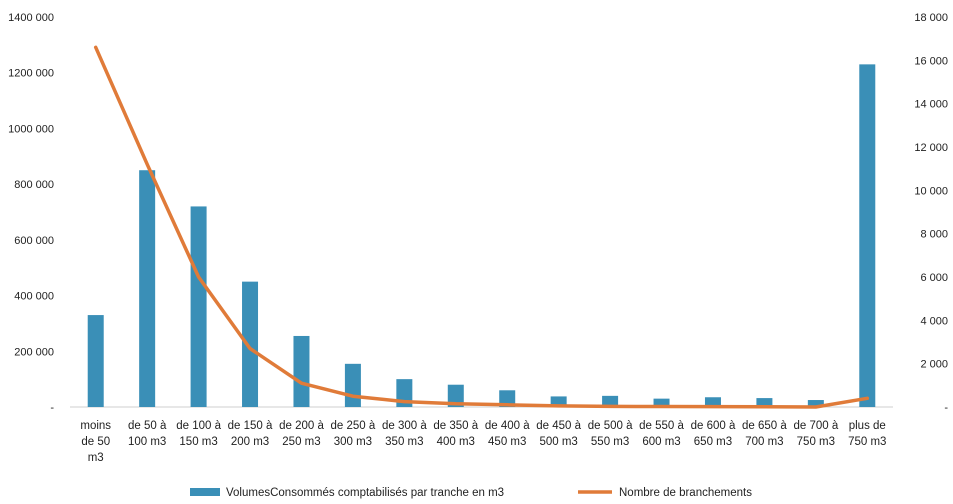 Image resolution: width=953 pixels, height=504 pixels. Describe the element at coordinates (456, 442) in the screenshot. I see `category-label-line: 400 m3` at that location.